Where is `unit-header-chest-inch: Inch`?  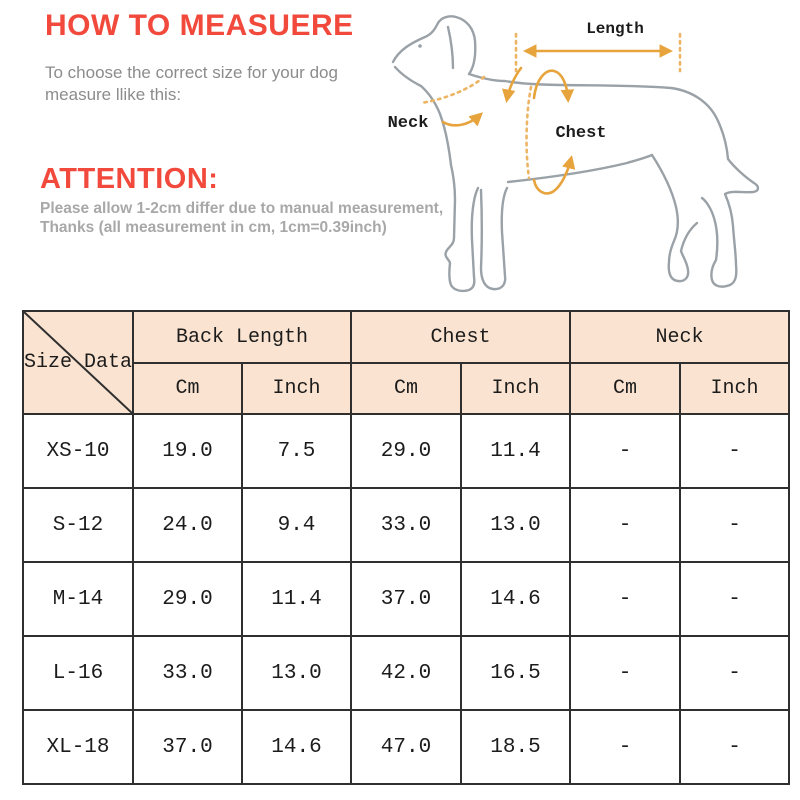 unit-header-chest-inch: Inch is located at coordinates (515, 388).